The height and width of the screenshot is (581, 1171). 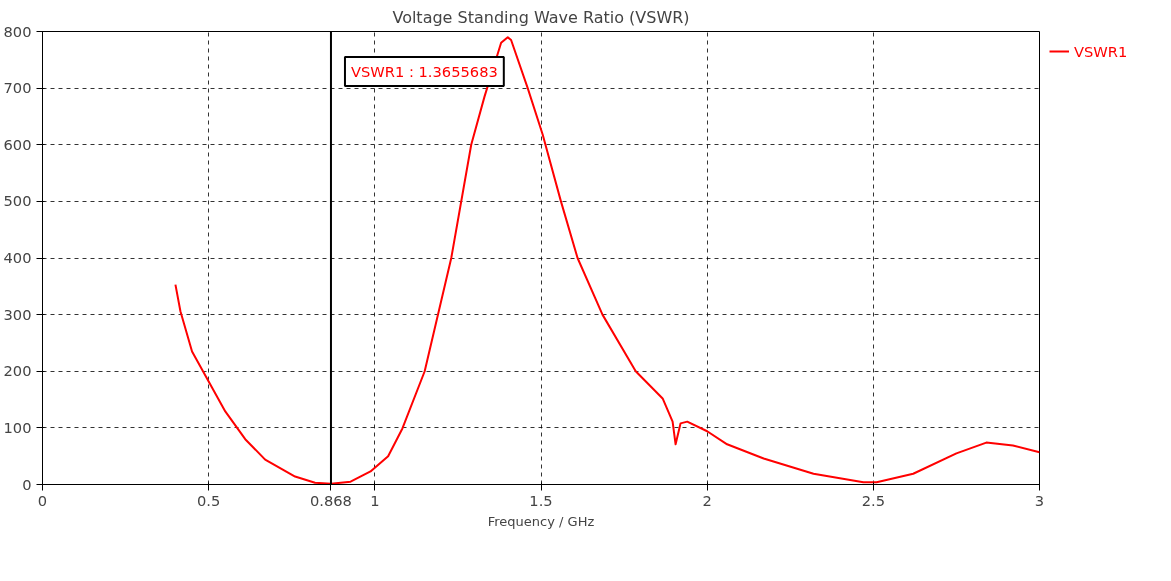 I want to click on y-tick-label: 700, so click(x=17, y=88).